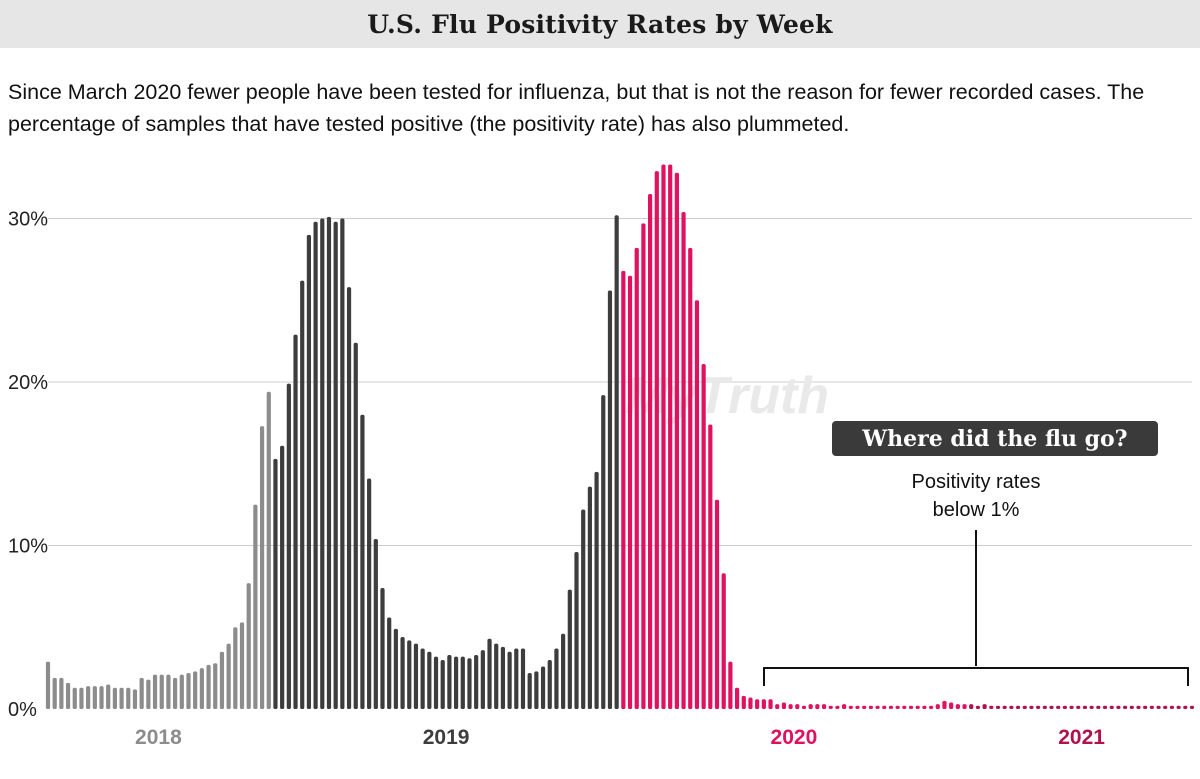 The width and height of the screenshot is (1200, 779). What do you see at coordinates (22, 710) in the screenshot?
I see `y-tick-label: 0%` at bounding box center [22, 710].